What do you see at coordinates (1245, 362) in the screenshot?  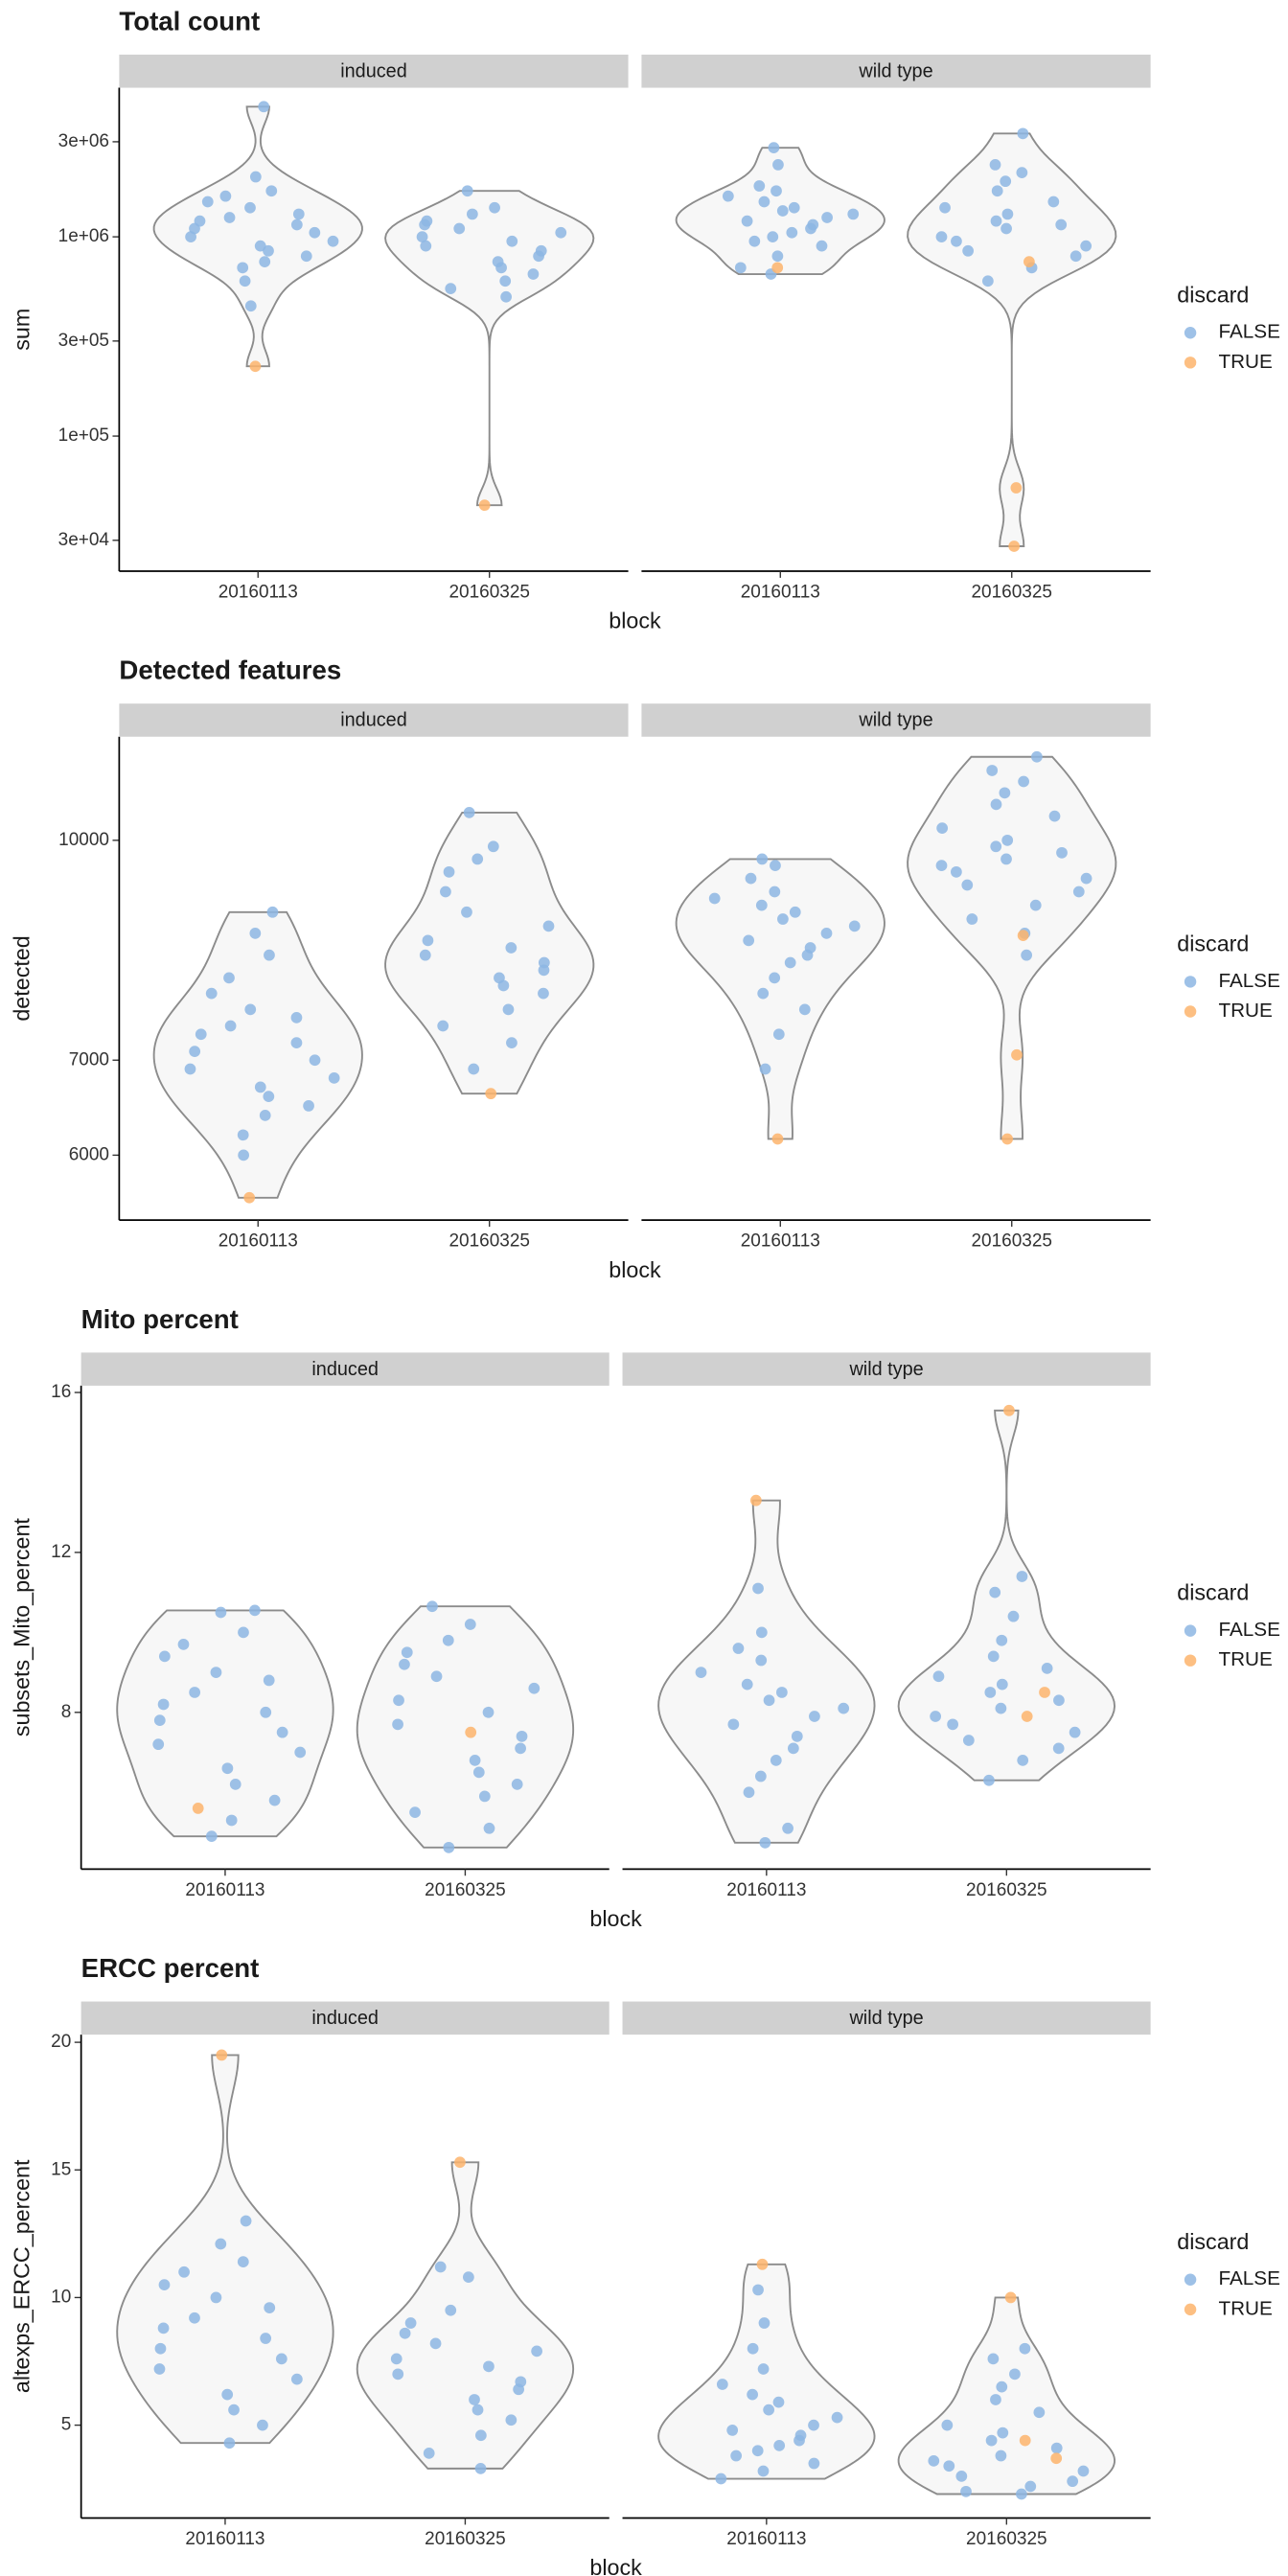 I see `legend-label: TRUE` at bounding box center [1245, 362].